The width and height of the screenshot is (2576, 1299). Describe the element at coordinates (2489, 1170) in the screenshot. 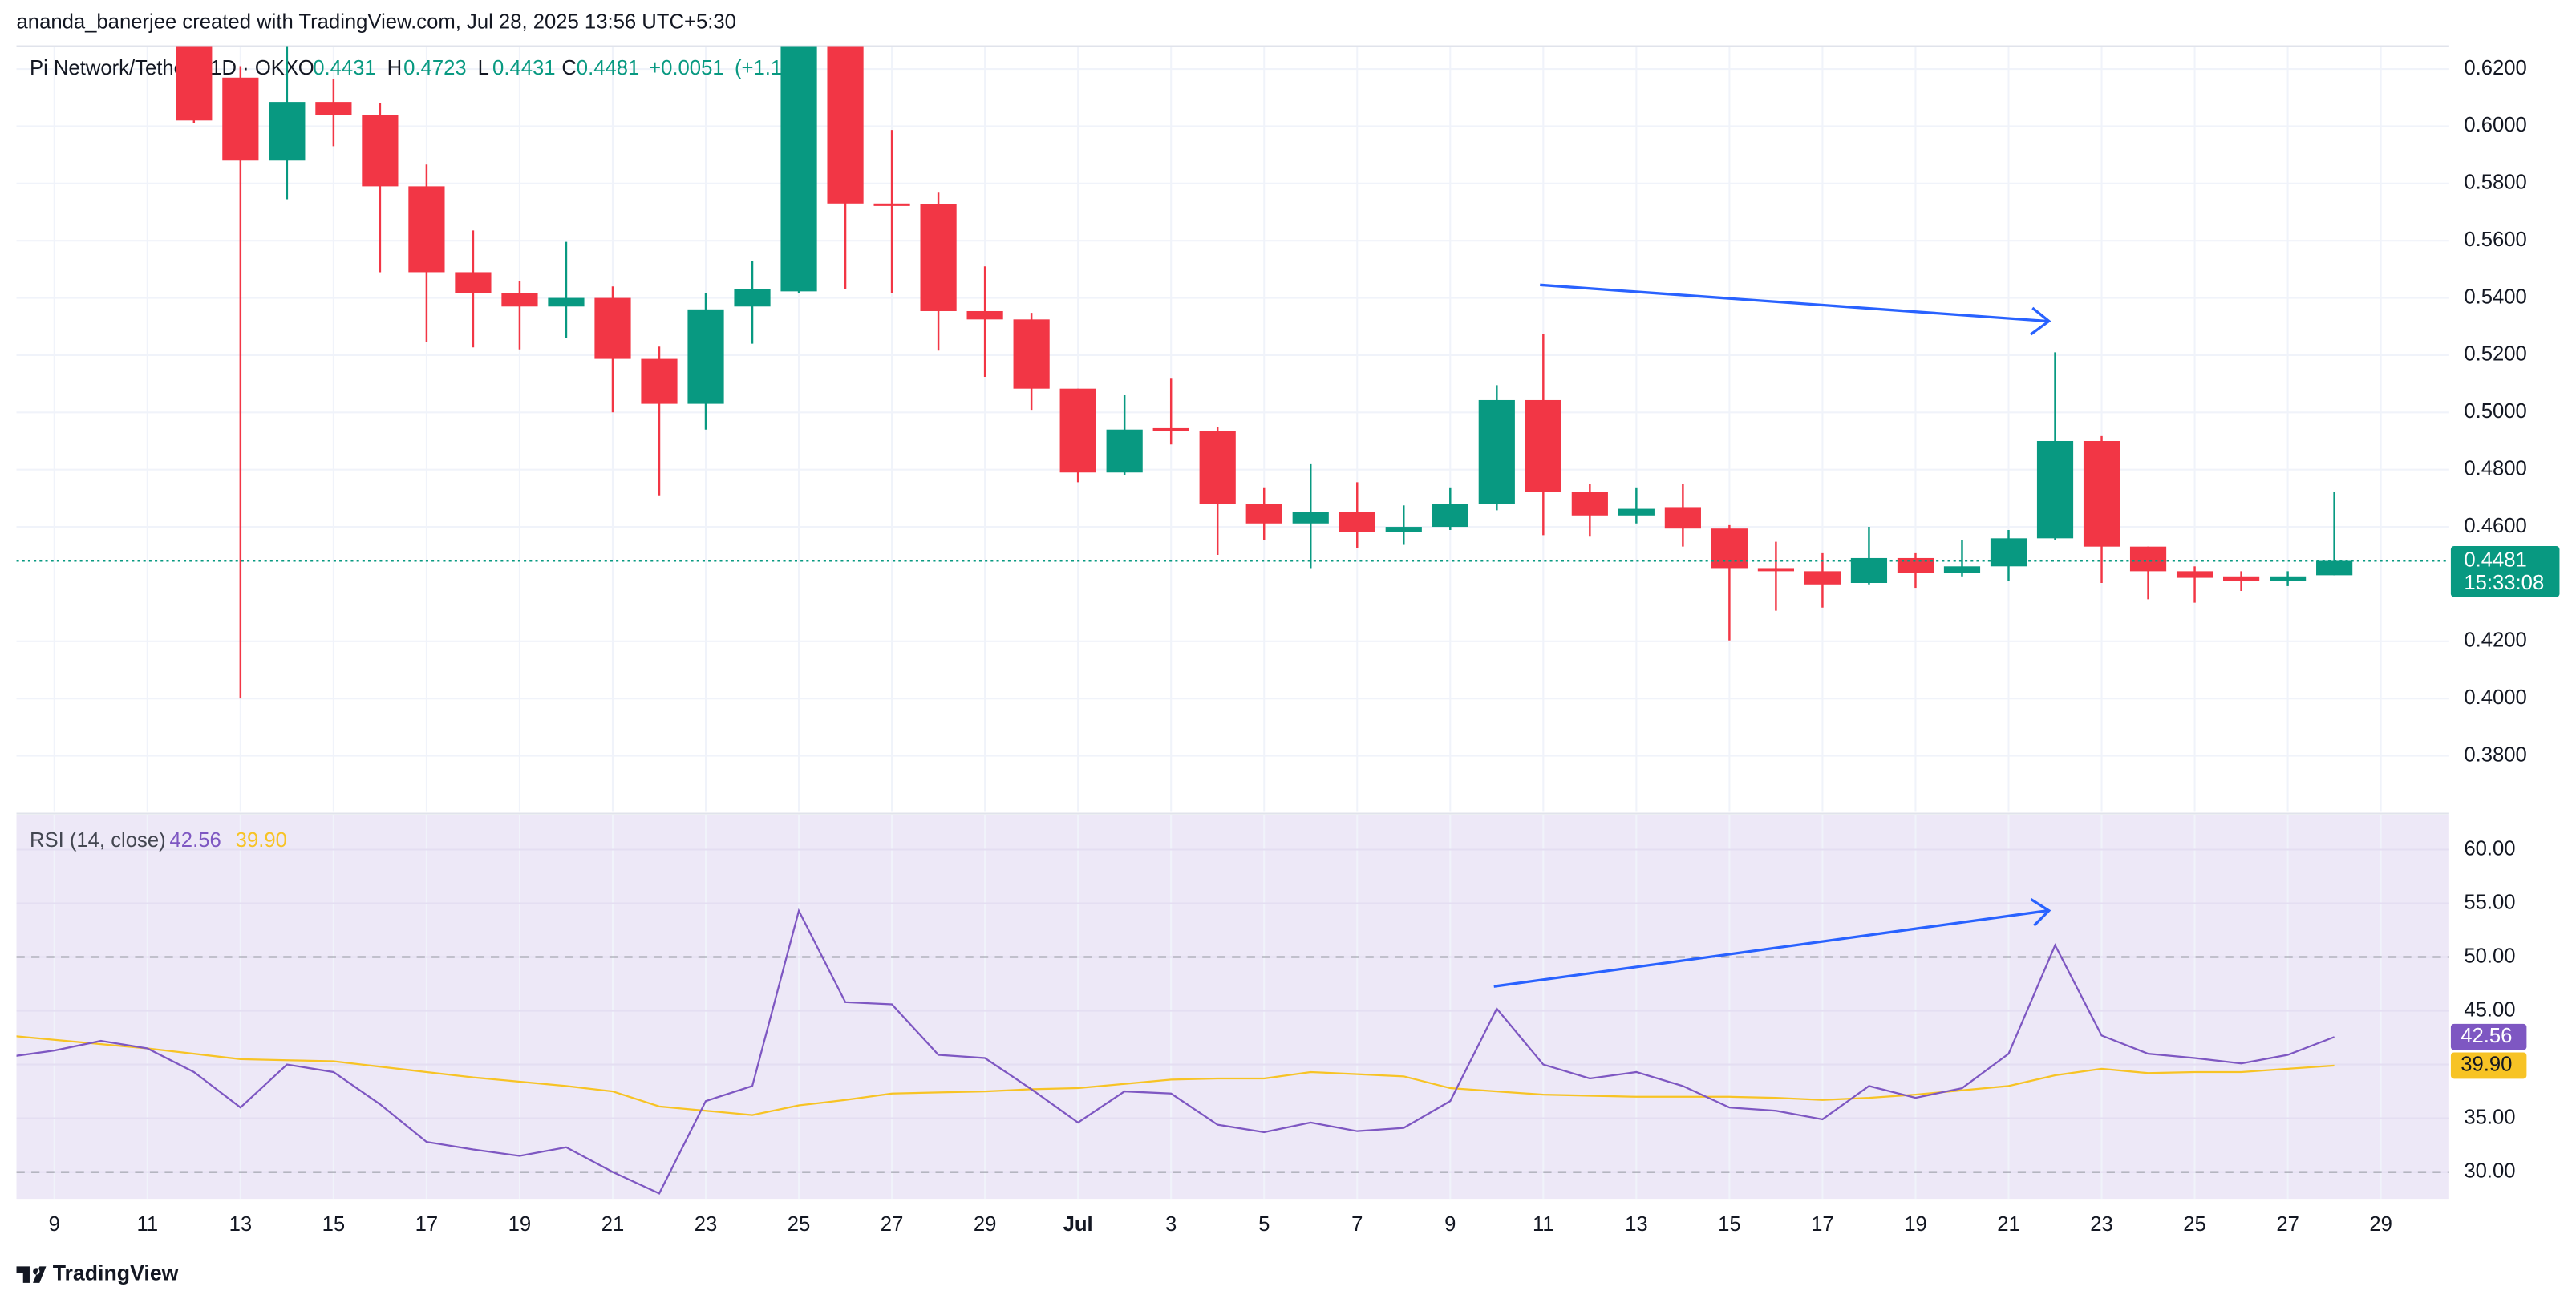

I see `y-tick-label: 30.00` at that location.